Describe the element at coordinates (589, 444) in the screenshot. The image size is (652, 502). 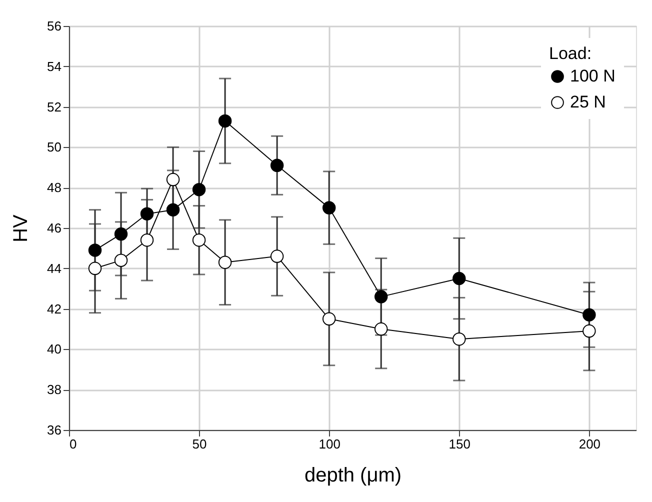
I see `x-tick-label: 200` at that location.